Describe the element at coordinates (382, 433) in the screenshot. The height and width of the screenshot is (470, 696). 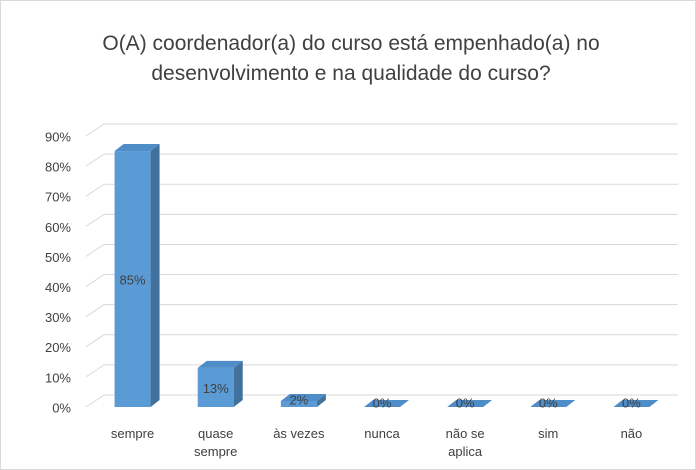
I see `x-tick-label: nunca` at that location.